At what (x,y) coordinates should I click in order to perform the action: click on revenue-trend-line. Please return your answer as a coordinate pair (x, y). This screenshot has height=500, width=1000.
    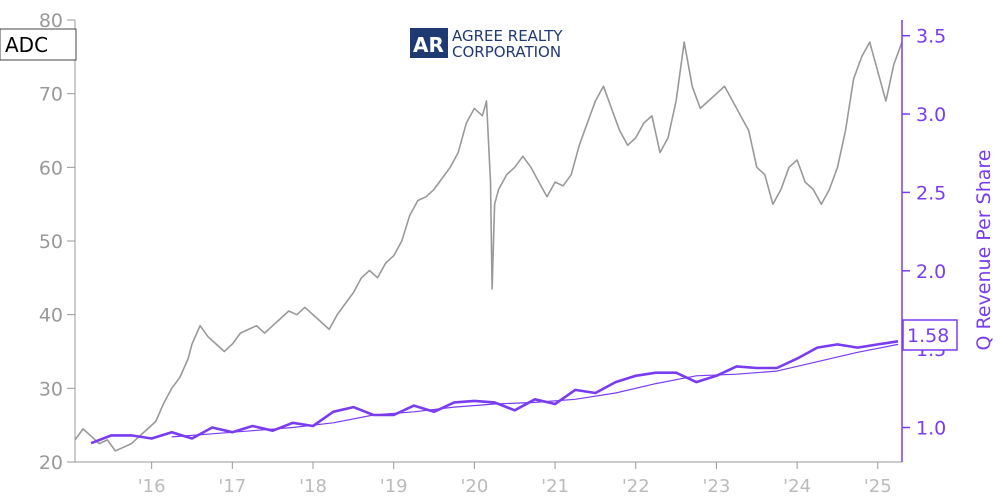
    Looking at the image, I should click on (535, 390).